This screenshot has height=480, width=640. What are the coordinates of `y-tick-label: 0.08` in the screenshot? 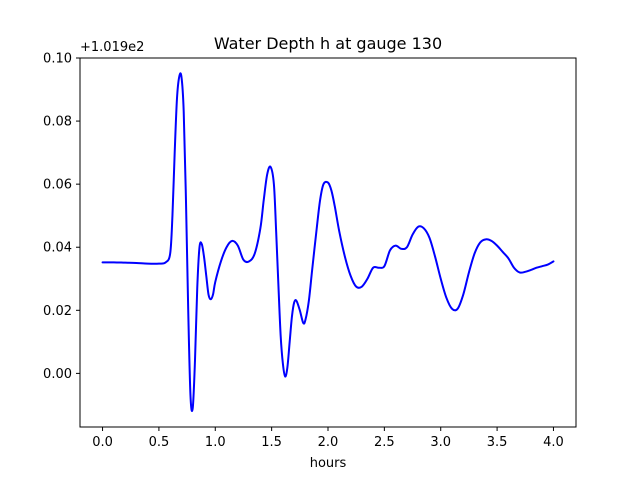 It's located at (57, 122).